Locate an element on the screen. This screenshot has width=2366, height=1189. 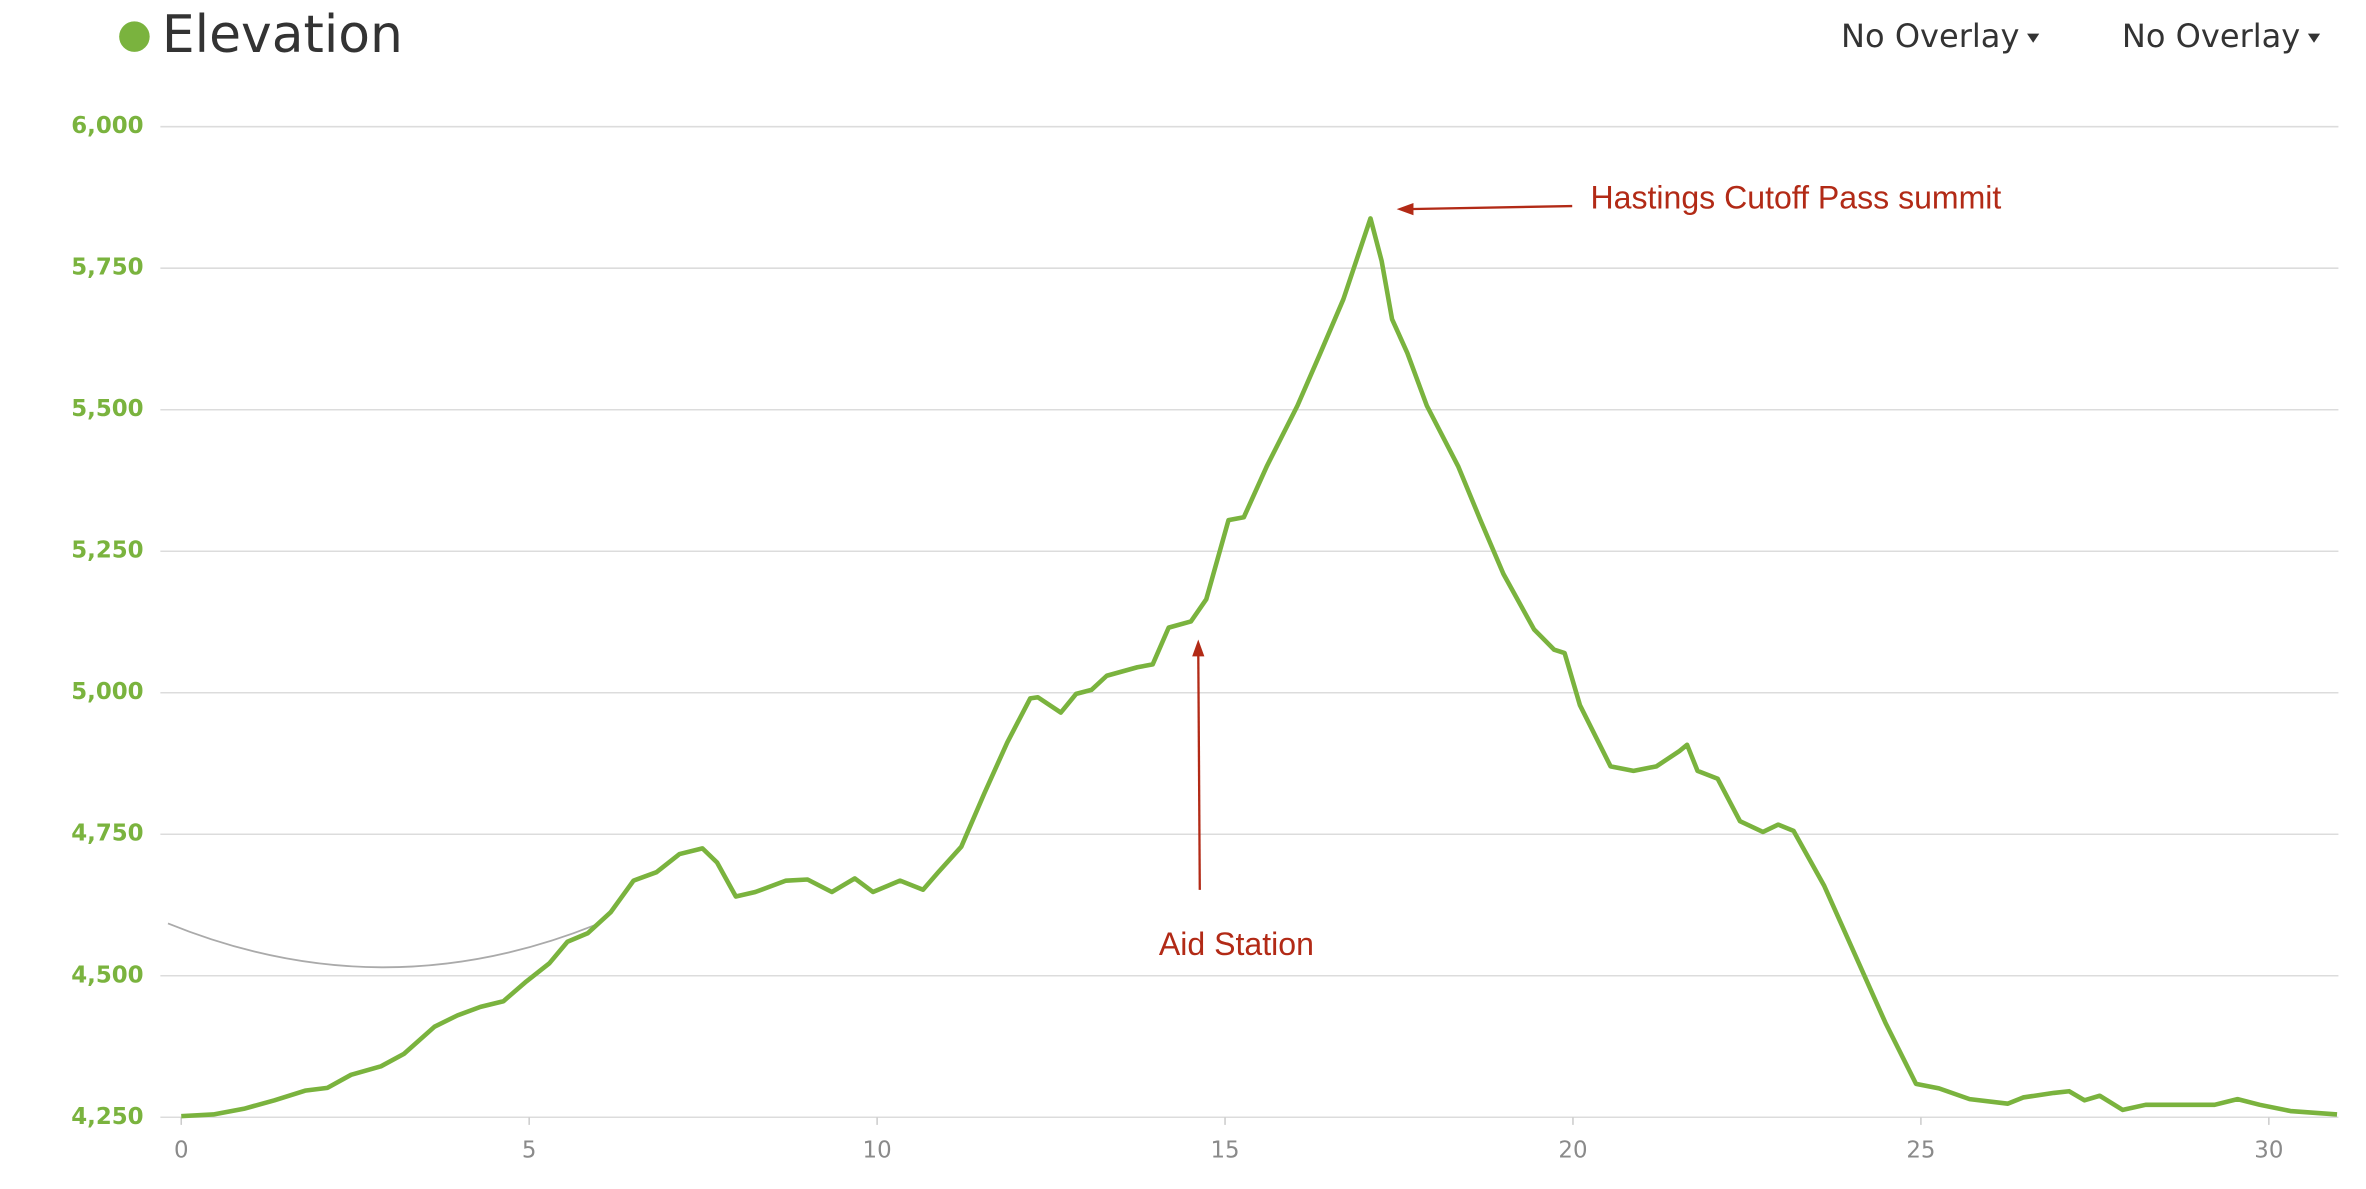
x-tick-label: 15 is located at coordinates (1224, 1150).